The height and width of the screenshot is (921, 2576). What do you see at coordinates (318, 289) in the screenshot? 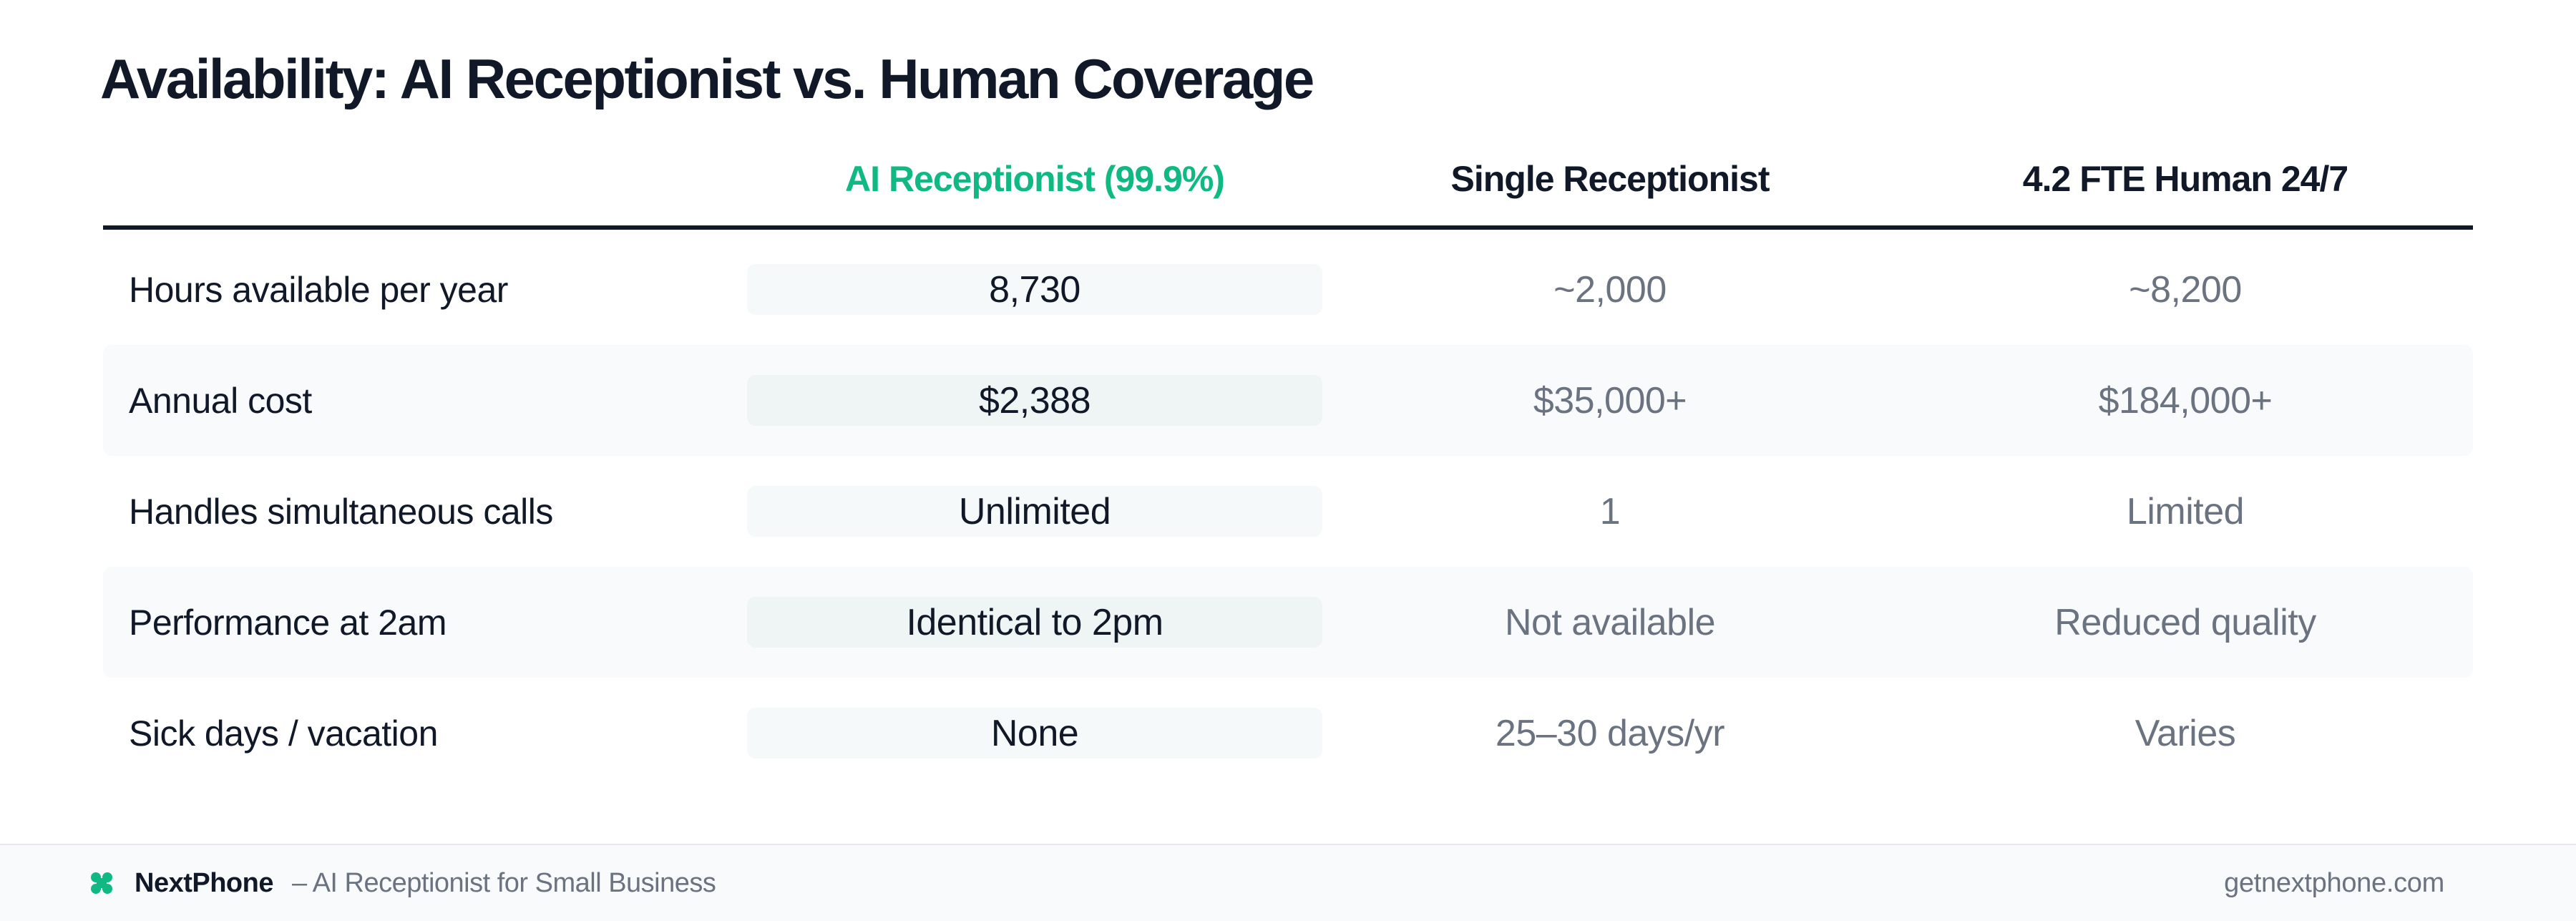
I see `row-label: Hours available per year` at bounding box center [318, 289].